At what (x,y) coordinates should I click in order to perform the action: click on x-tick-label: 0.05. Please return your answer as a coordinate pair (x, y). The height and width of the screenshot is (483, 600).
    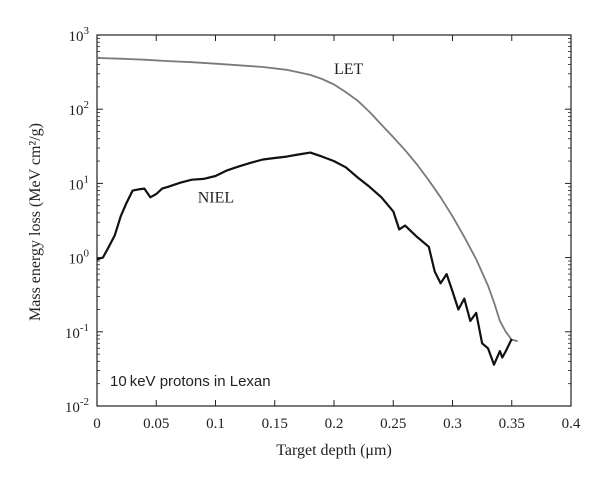
    Looking at the image, I should click on (156, 424).